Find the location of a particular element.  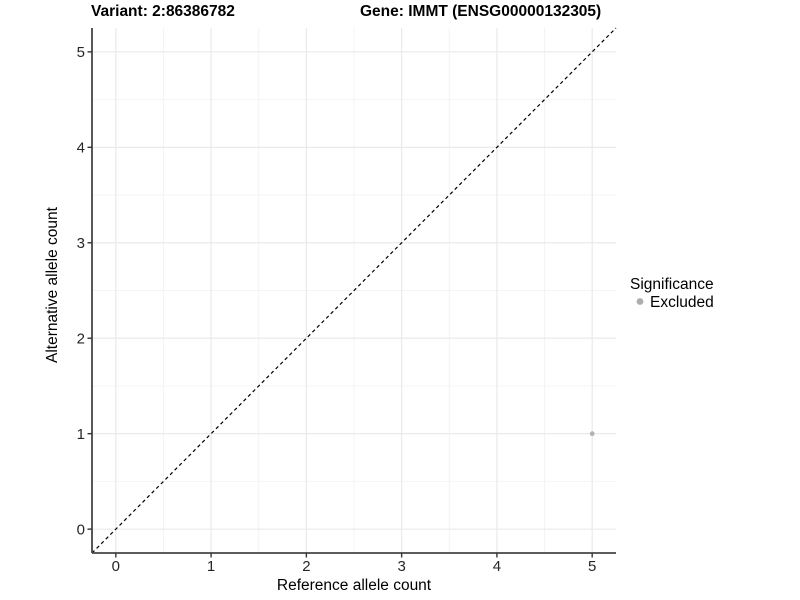

y-tick-label: 1 is located at coordinates (81, 434).